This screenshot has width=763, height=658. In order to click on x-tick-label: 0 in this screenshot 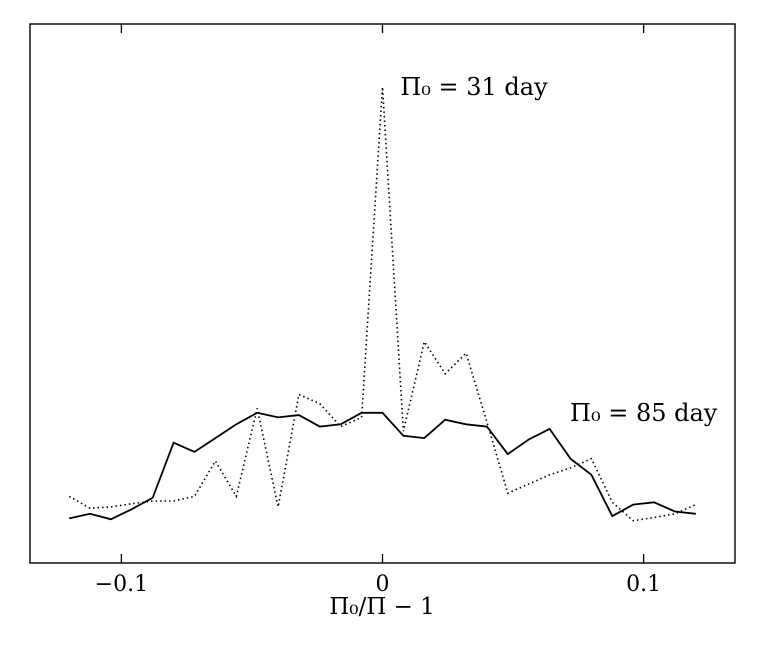, I will do `click(383, 584)`.